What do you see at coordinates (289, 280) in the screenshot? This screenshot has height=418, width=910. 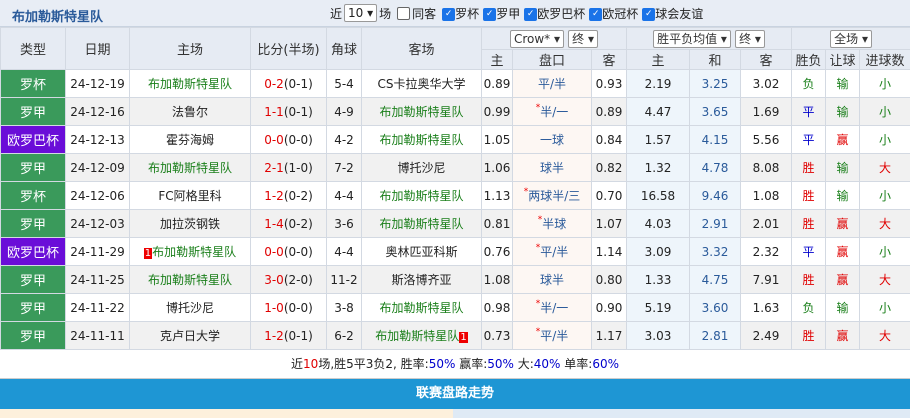 I see `score: 3-0(2-0)` at bounding box center [289, 280].